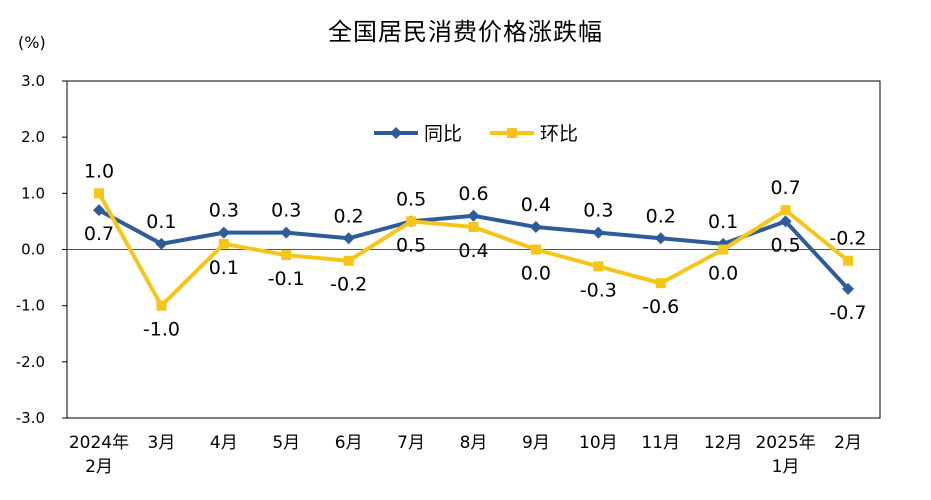  I want to click on x-tick-label: 2025年, so click(785, 443).